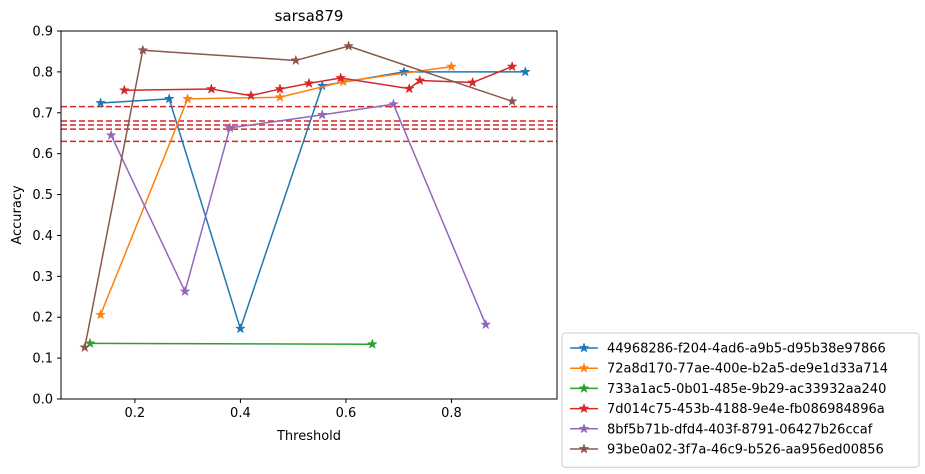 The width and height of the screenshot is (925, 474). I want to click on legend-label: 93be0a02-3f7a-46c9-b526-aa956ed00856, so click(745, 450).